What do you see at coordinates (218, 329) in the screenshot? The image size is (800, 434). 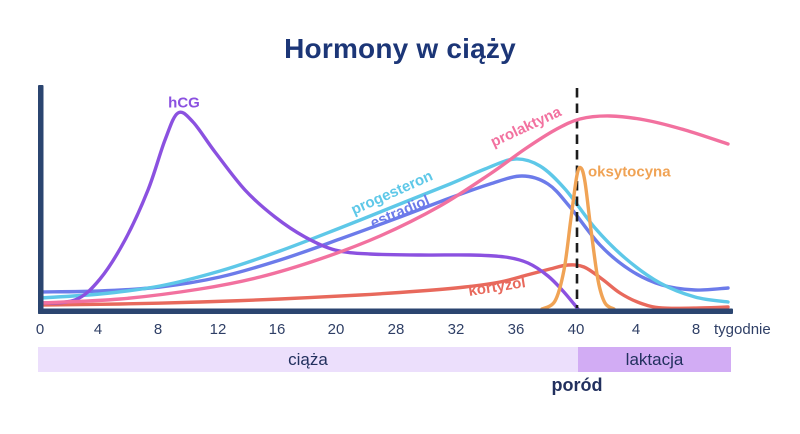 I see `x-tick-label: 12` at bounding box center [218, 329].